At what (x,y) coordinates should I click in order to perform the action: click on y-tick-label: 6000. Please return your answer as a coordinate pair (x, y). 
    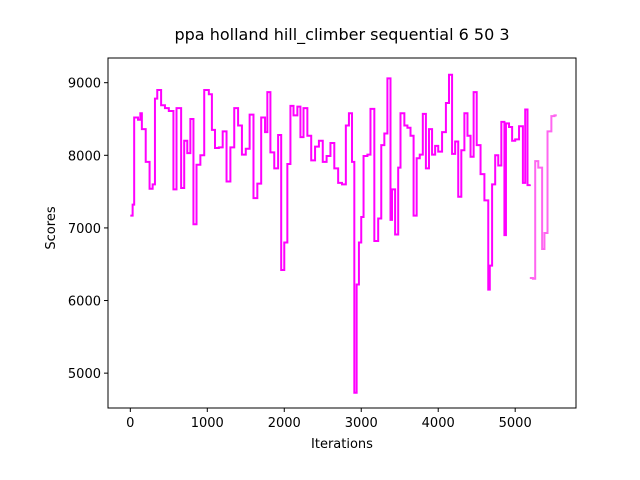
    Looking at the image, I should click on (84, 302).